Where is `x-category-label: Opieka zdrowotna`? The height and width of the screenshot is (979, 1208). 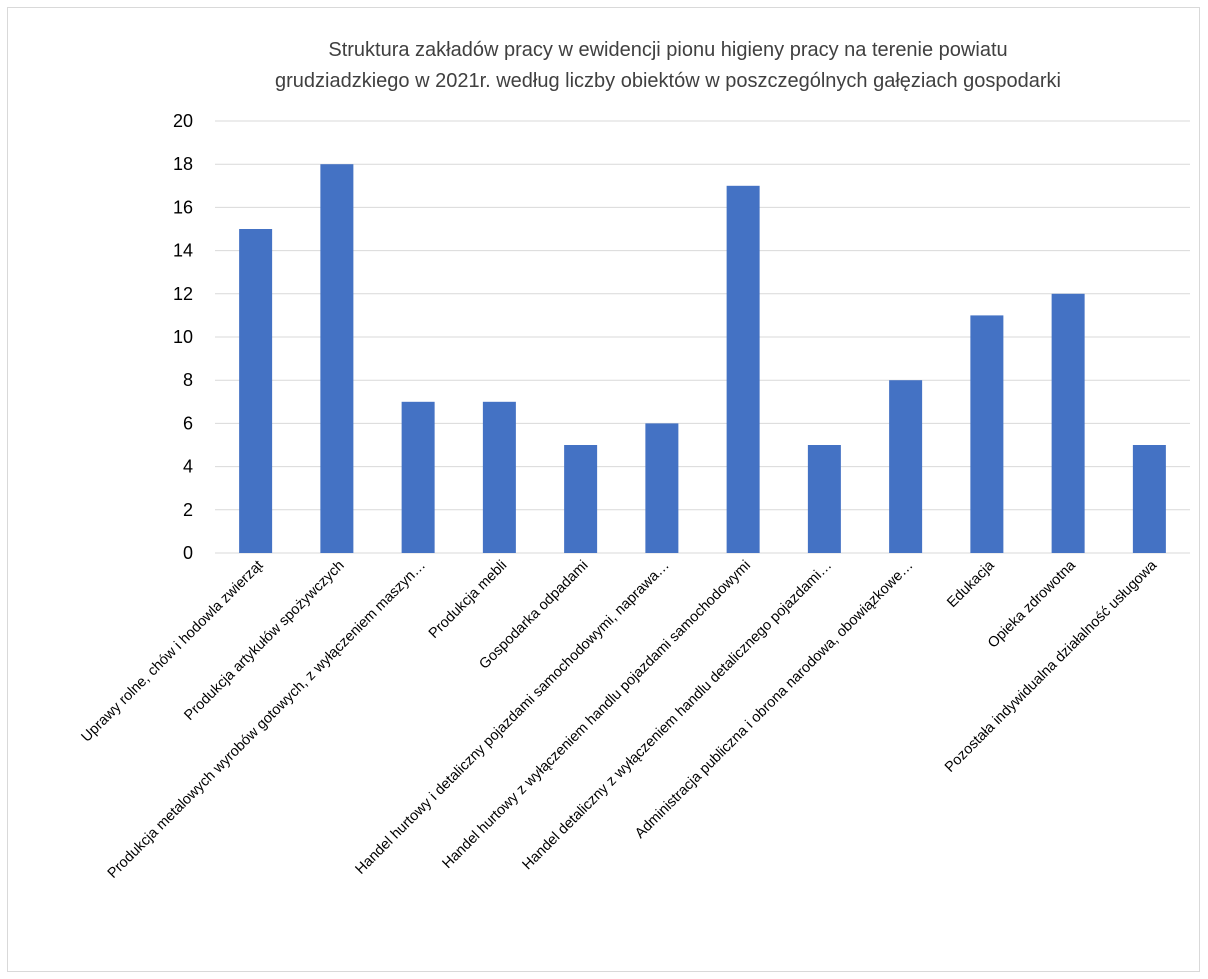 x-category-label: Opieka zdrowotna is located at coordinates (1032, 604).